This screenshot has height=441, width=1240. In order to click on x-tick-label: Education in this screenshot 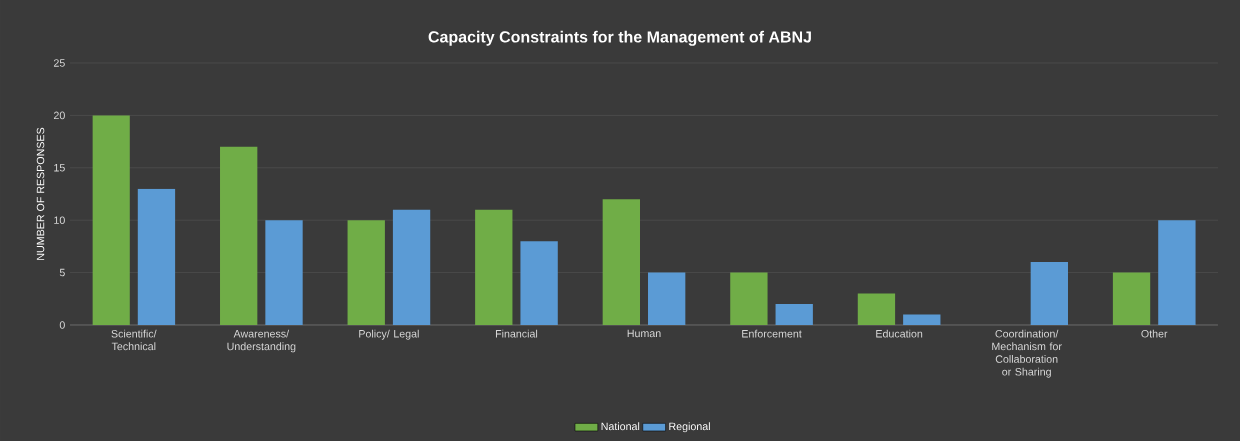, I will do `click(899, 333)`.